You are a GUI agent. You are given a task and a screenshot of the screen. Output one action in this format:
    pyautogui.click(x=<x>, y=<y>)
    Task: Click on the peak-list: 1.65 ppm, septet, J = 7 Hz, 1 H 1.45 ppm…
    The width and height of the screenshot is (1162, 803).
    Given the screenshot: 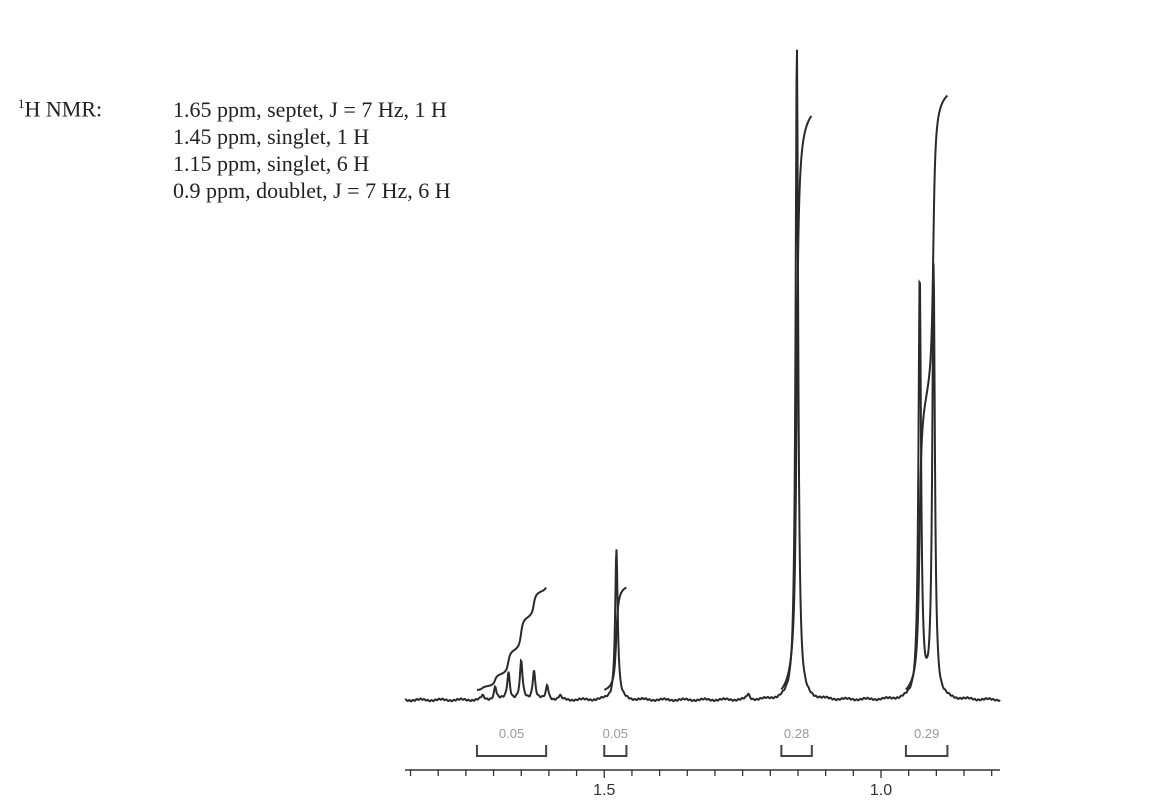 What is the action you would take?
    pyautogui.click(x=312, y=150)
    